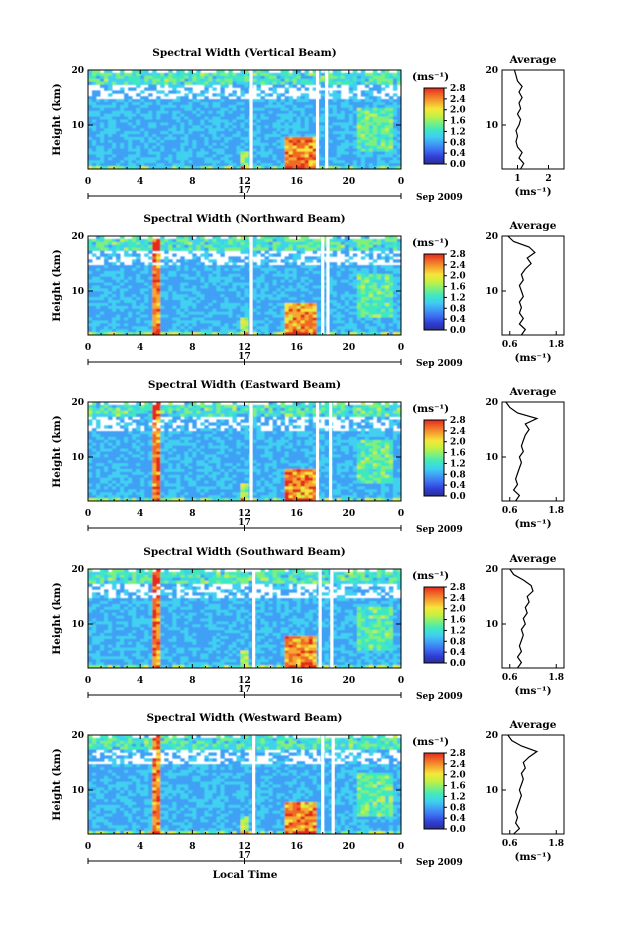 This screenshot has width=622, height=929. Describe the element at coordinates (244, 53) in the screenshot. I see `panel-title: Spectral Width (Vertical Beam)` at that location.